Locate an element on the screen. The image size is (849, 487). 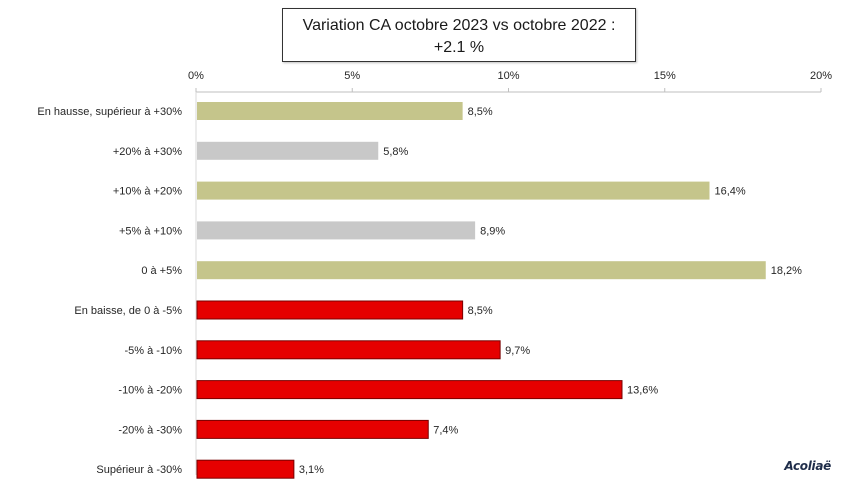
category-label: +10% à +20% is located at coordinates (147, 192).